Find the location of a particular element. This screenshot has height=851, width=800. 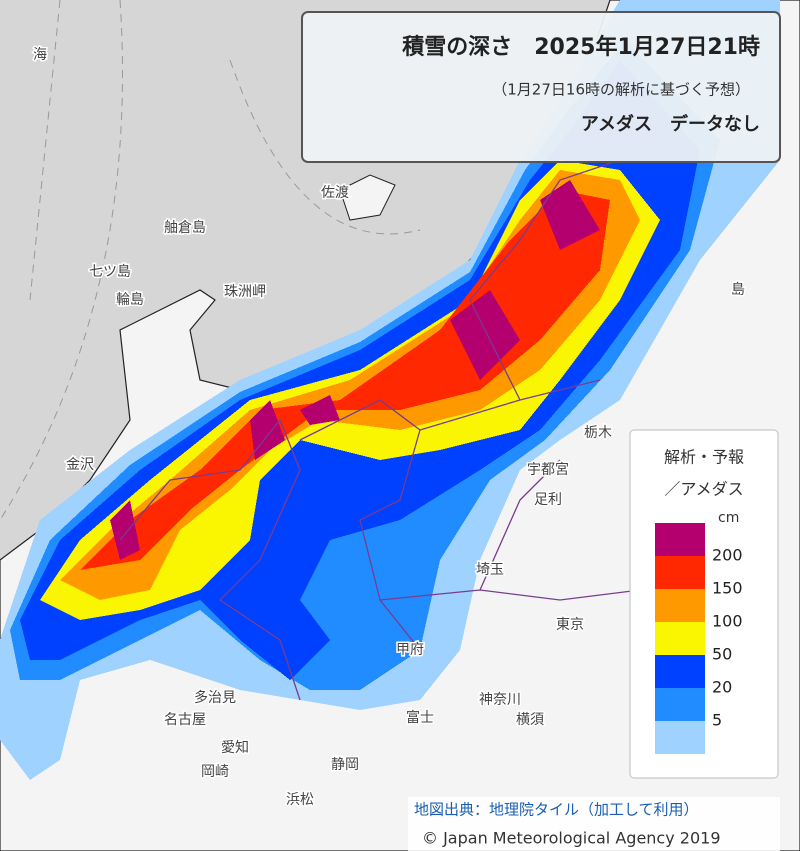

legend-scale: 200 150 100 50 20 5 is located at coordinates (699, 638).